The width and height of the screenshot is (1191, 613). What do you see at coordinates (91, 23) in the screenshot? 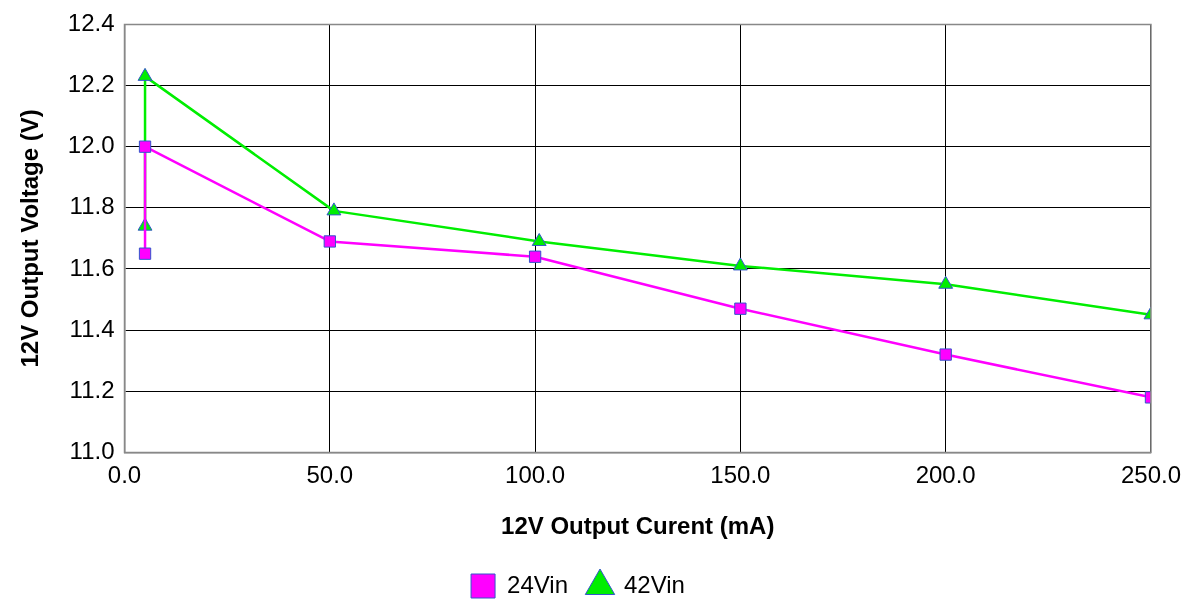
I see `y-tick-label: 12.4` at bounding box center [91, 23].